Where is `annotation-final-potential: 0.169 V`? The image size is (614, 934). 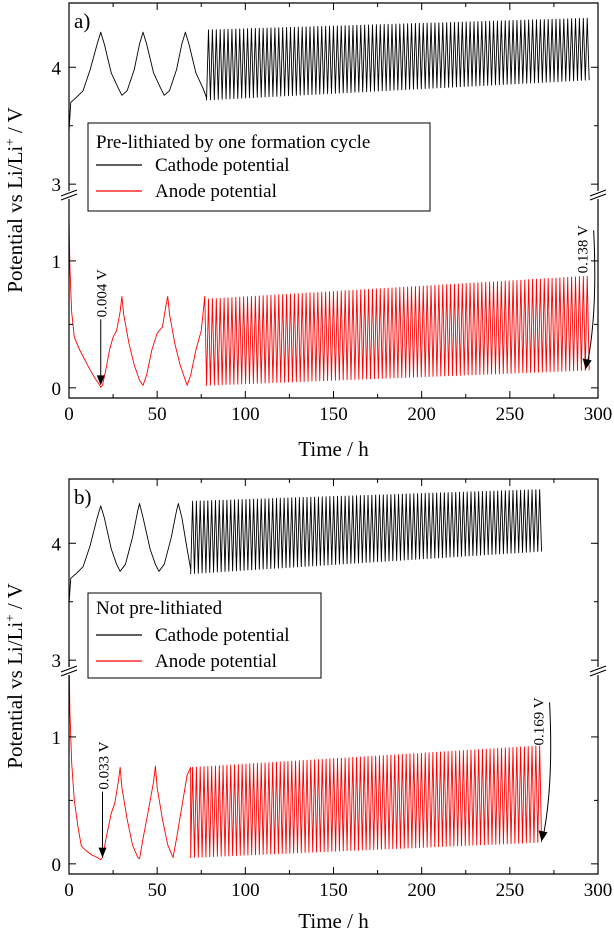 annotation-final-potential: 0.169 V is located at coordinates (540, 721).